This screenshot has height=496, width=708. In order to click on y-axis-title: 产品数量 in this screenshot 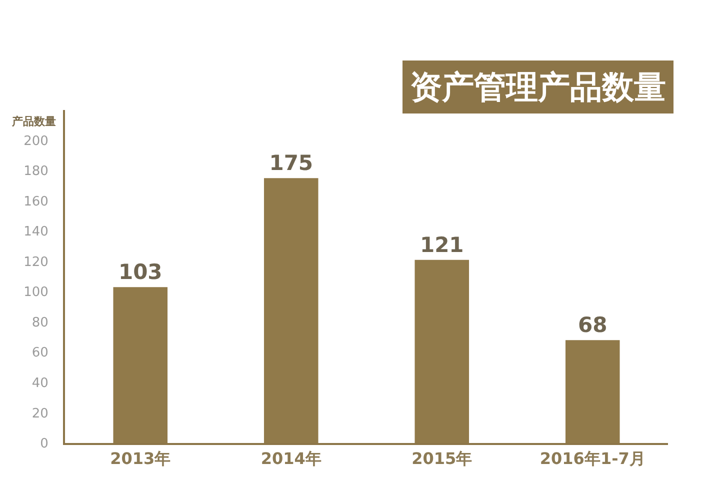, I will do `click(33, 121)`.